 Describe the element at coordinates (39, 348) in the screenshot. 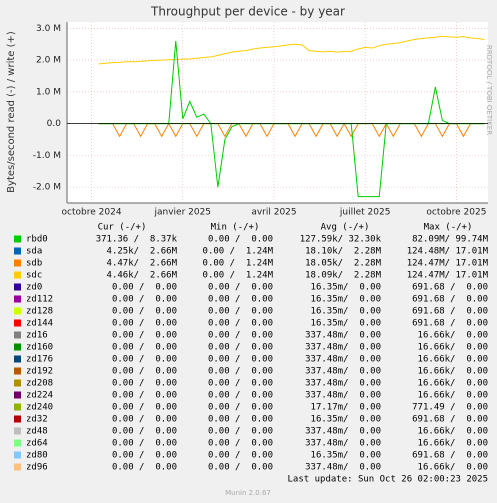

I see `legend-name: zd160` at that location.